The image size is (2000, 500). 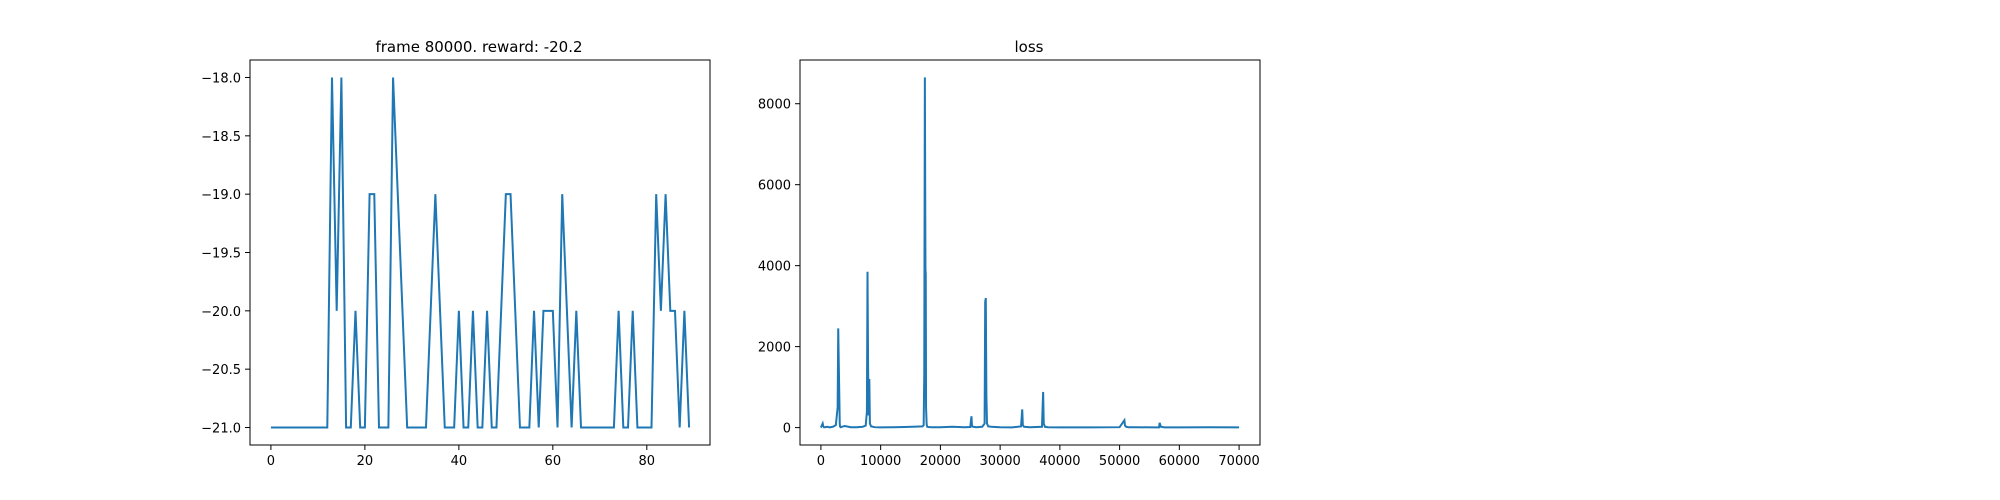 I want to click on reward-y-tick-label: −18.0, so click(x=221, y=79).